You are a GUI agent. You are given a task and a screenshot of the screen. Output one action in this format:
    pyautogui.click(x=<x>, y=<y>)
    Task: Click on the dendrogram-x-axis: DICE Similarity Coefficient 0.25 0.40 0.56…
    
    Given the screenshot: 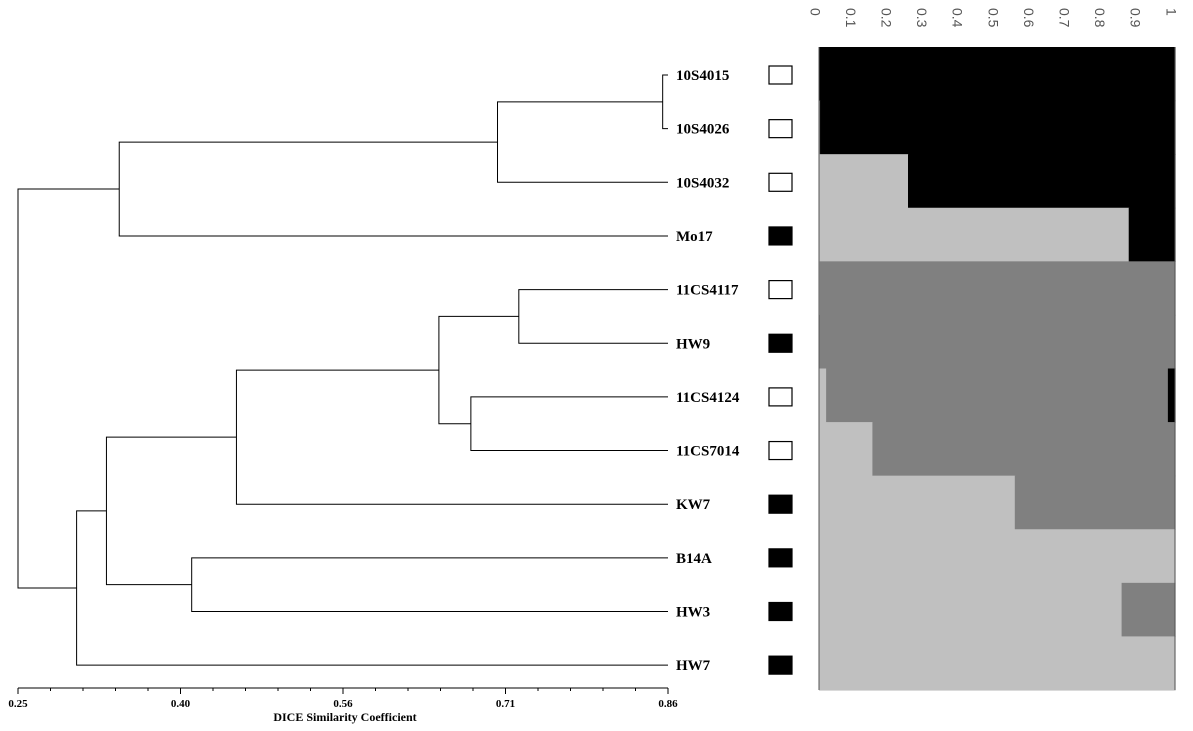 What is the action you would take?
    pyautogui.click(x=343, y=705)
    